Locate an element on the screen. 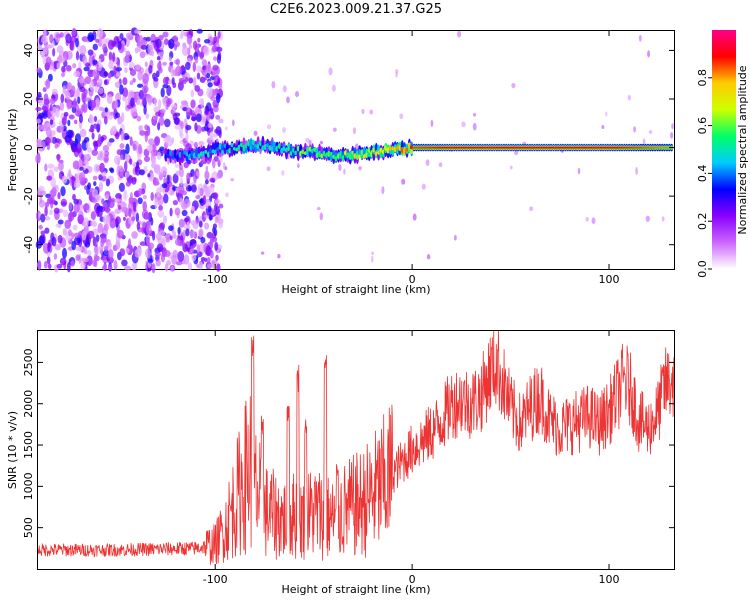  y-tick-label: 40 is located at coordinates (28, 50).